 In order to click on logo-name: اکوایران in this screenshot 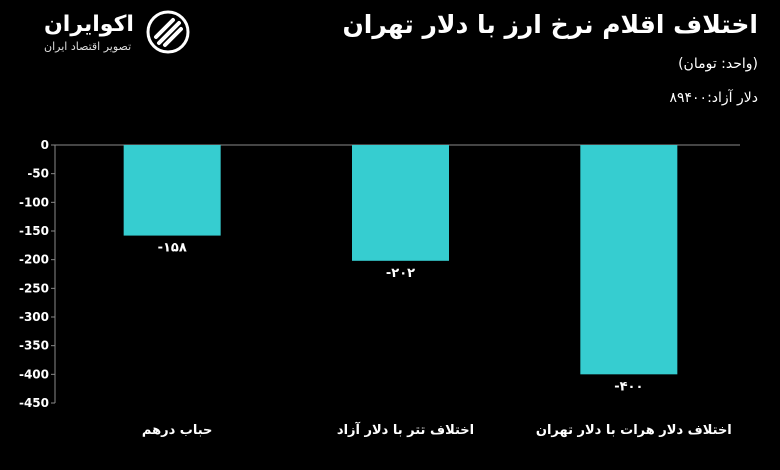, I will do `click(89, 24)`.